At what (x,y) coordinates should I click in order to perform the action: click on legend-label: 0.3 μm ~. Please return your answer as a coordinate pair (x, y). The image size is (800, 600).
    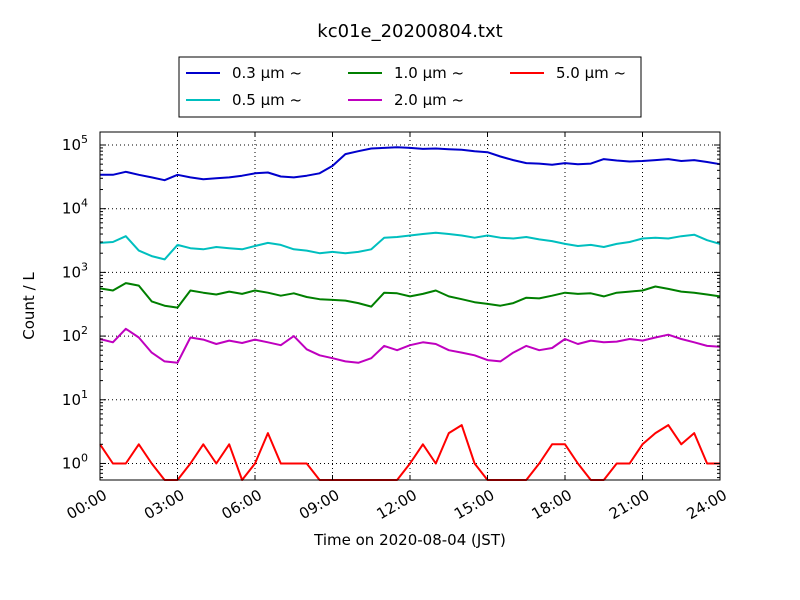
    Looking at the image, I should click on (267, 73).